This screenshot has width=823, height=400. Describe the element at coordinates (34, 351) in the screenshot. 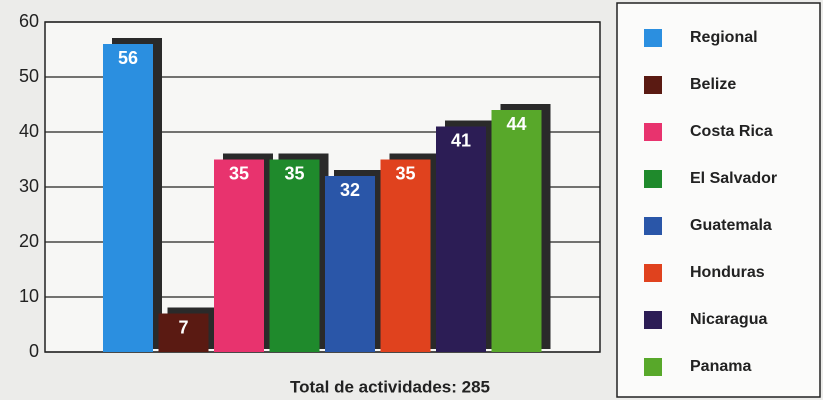

I see `y-tick-label: 0` at that location.